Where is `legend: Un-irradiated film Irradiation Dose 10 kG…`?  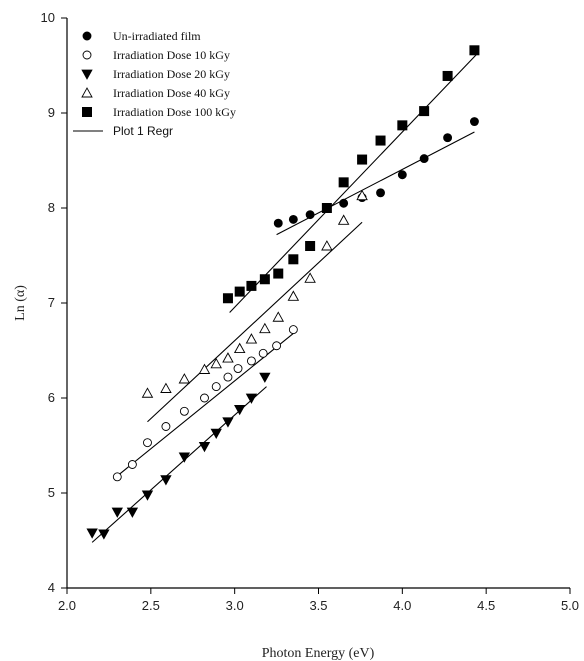
legend: Un-irradiated film Irradiation Dose 10 kG… is located at coordinates (154, 83).